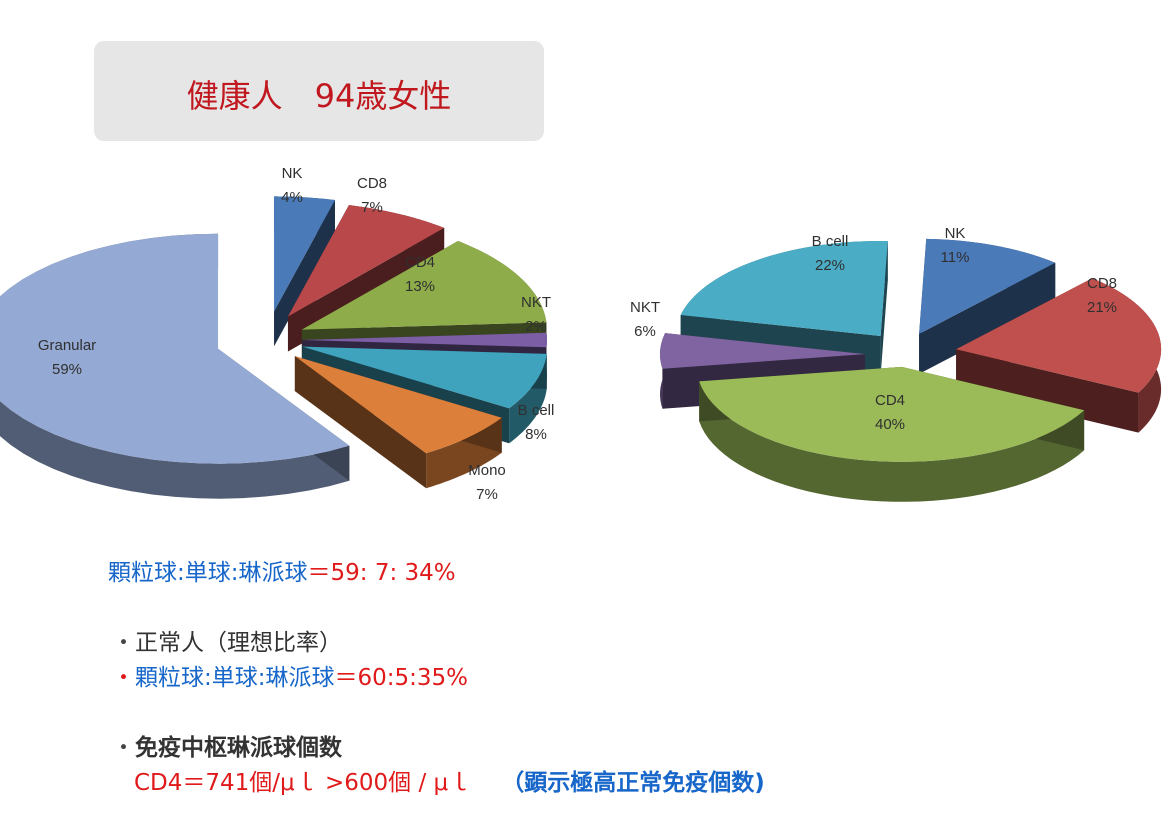  I want to click on normal-title-line: ・正常人（理想比率）, so click(227, 640).